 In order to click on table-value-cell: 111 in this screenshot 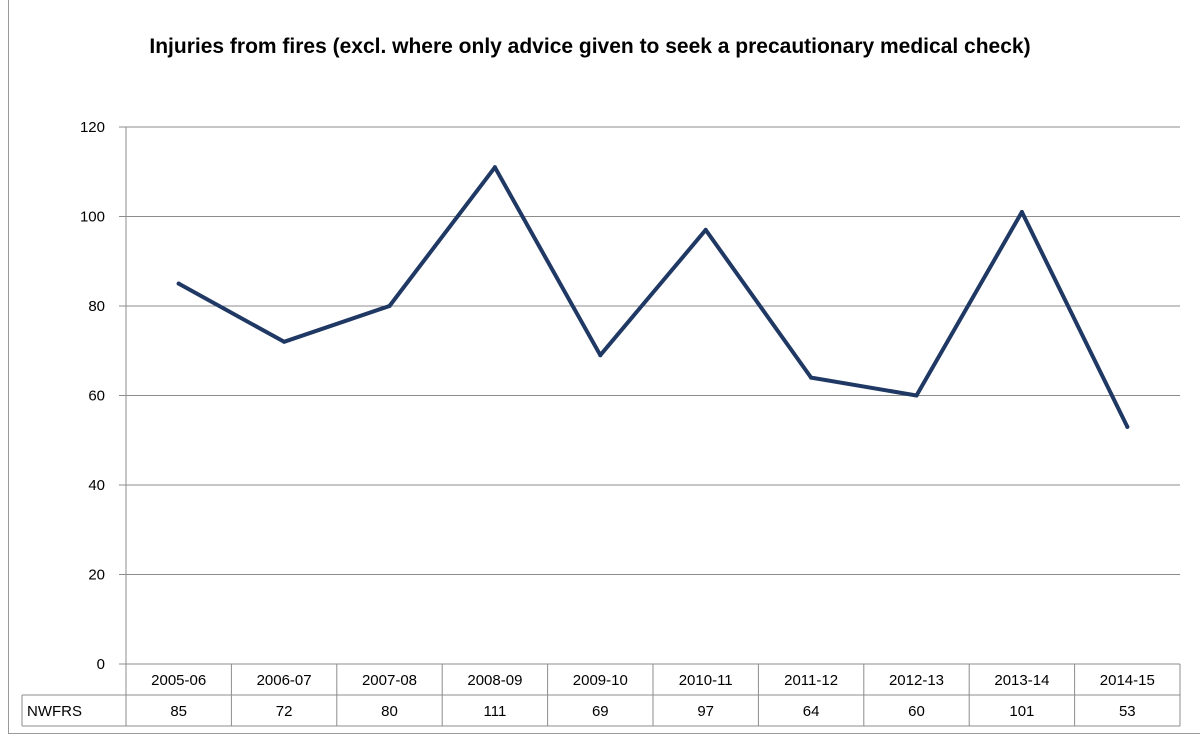, I will do `click(494, 711)`.